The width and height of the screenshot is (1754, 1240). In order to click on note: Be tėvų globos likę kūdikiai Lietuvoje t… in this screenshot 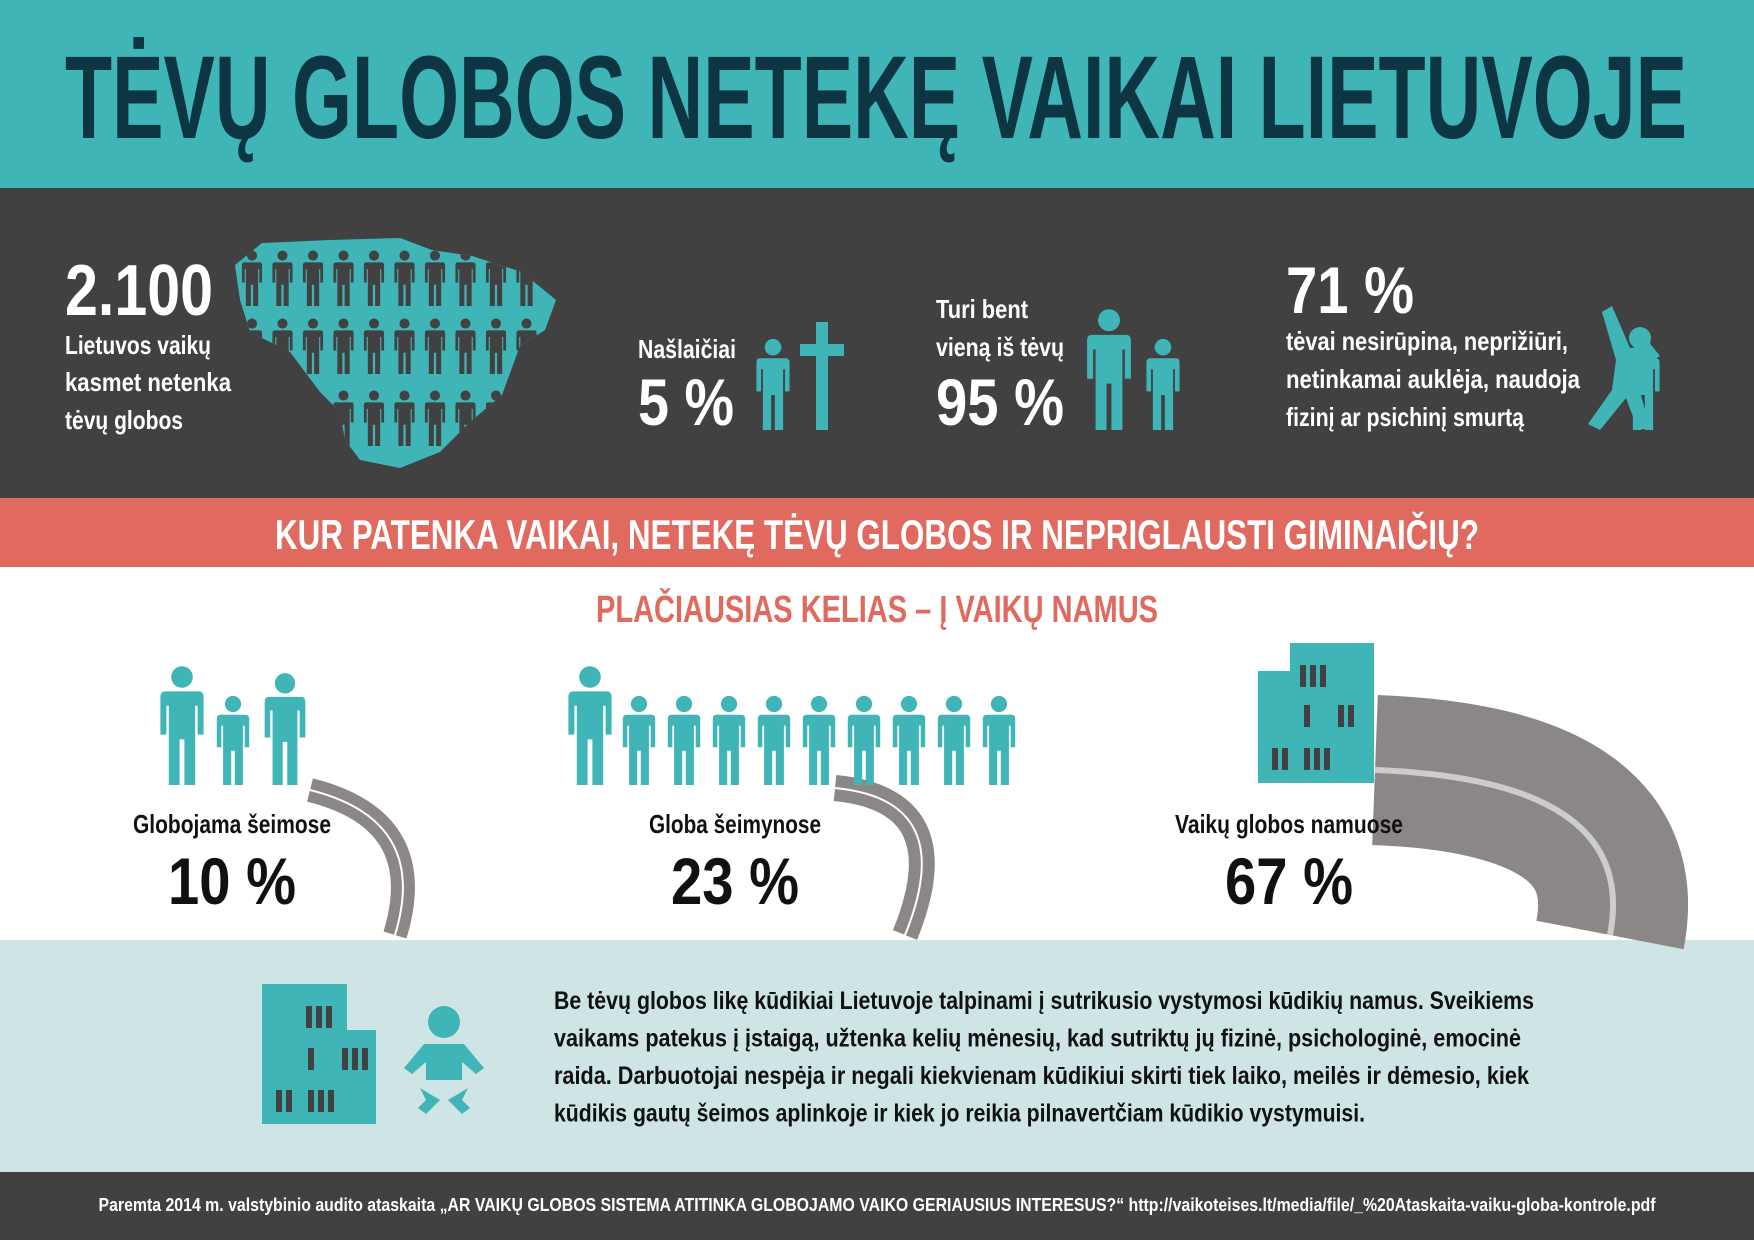, I will do `click(1044, 1057)`.